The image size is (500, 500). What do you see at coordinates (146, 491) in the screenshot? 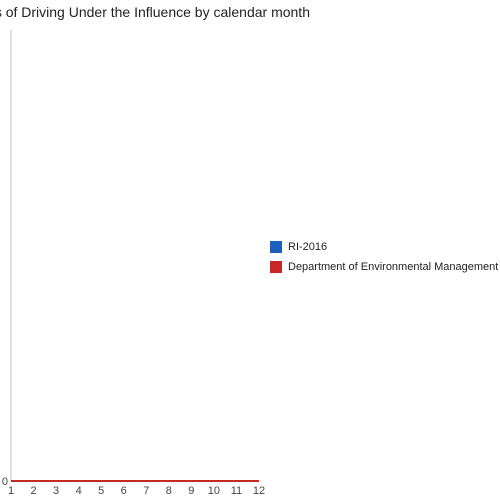
I see `x-tick-label: 7` at bounding box center [146, 491].